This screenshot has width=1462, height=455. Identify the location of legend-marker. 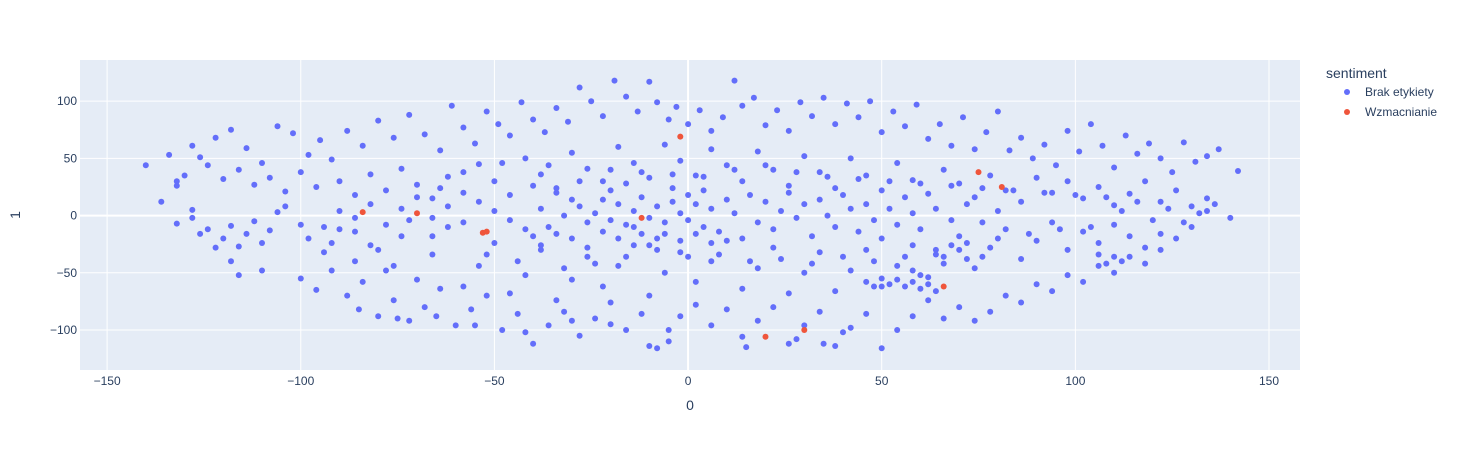
(1347, 112).